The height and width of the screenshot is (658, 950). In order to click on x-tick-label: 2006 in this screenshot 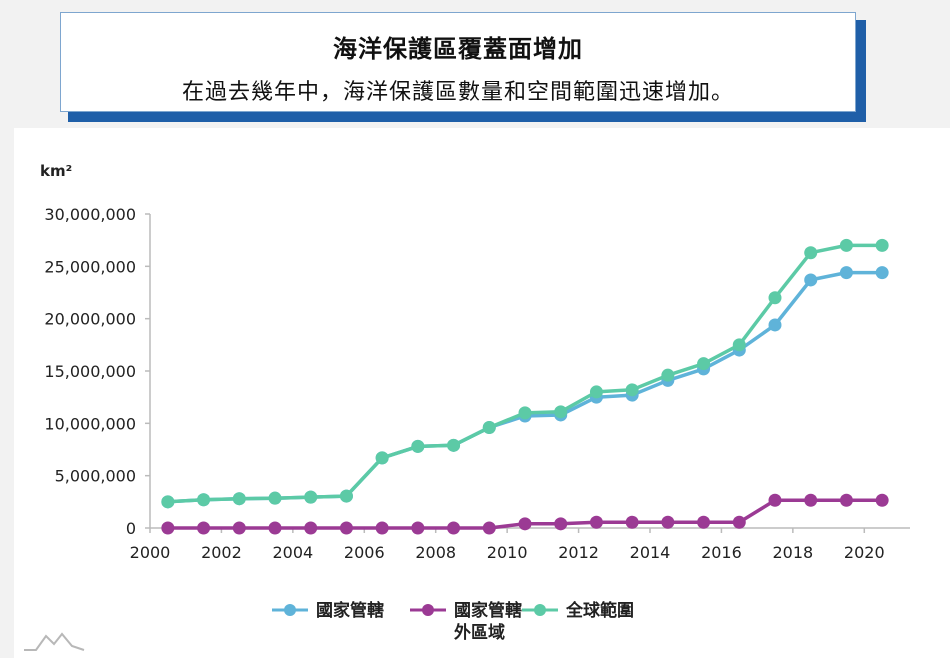, I will do `click(364, 552)`.